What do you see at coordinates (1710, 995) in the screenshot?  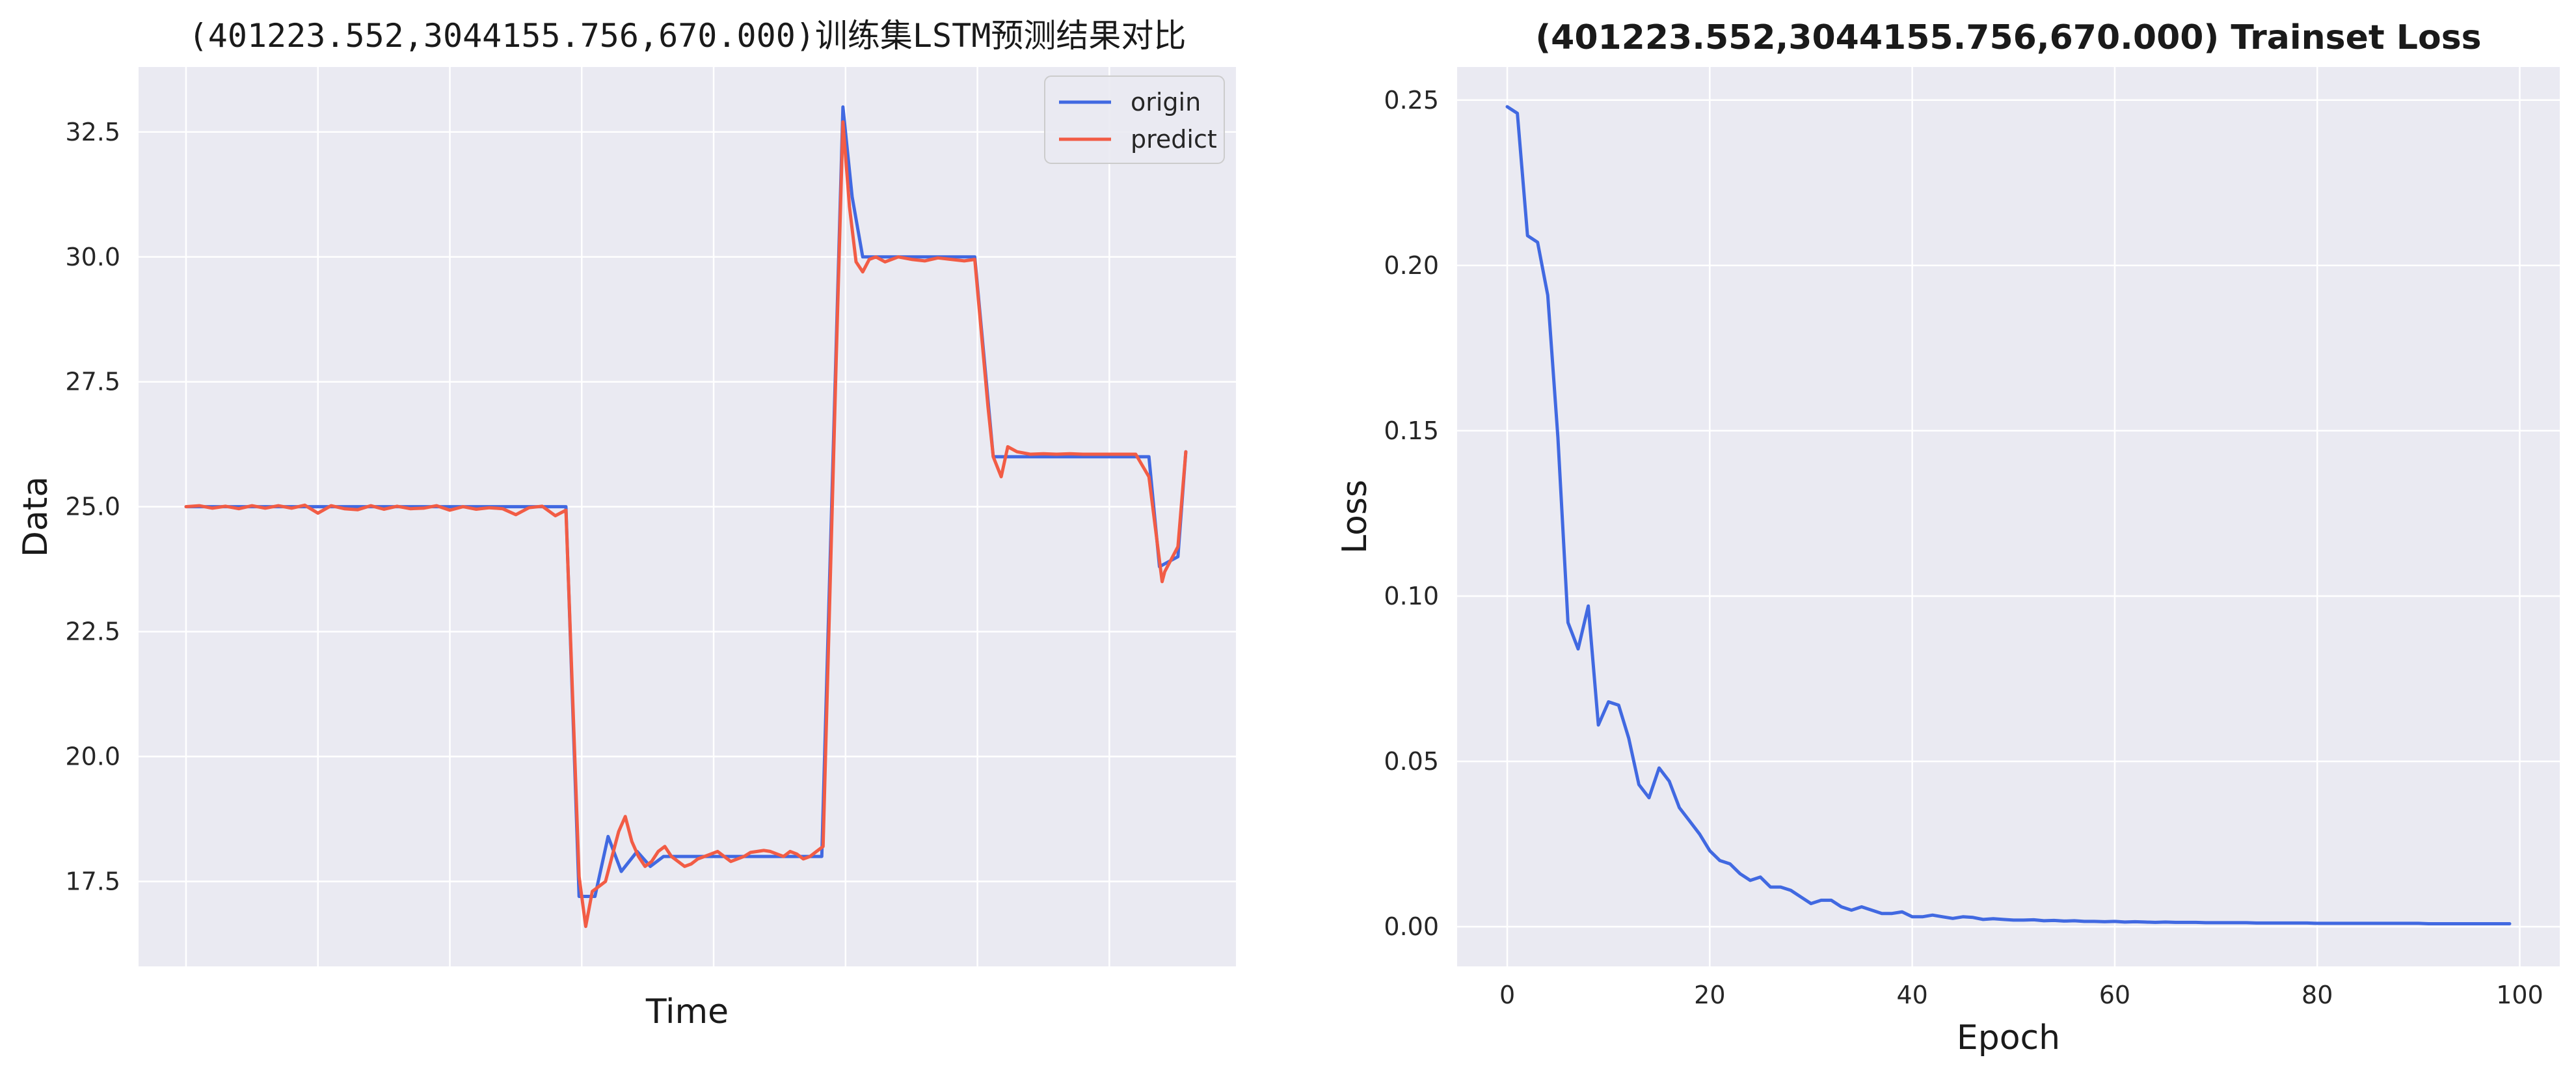 I see `x-tick-label: 20` at bounding box center [1710, 995].